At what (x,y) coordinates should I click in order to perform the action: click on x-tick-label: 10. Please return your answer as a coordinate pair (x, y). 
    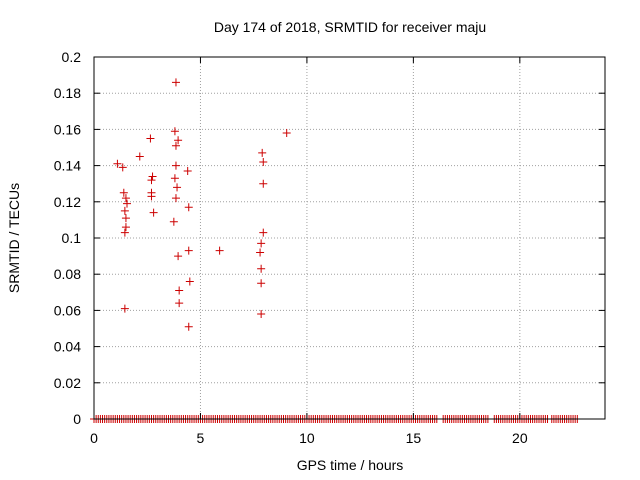
    Looking at the image, I should click on (307, 438).